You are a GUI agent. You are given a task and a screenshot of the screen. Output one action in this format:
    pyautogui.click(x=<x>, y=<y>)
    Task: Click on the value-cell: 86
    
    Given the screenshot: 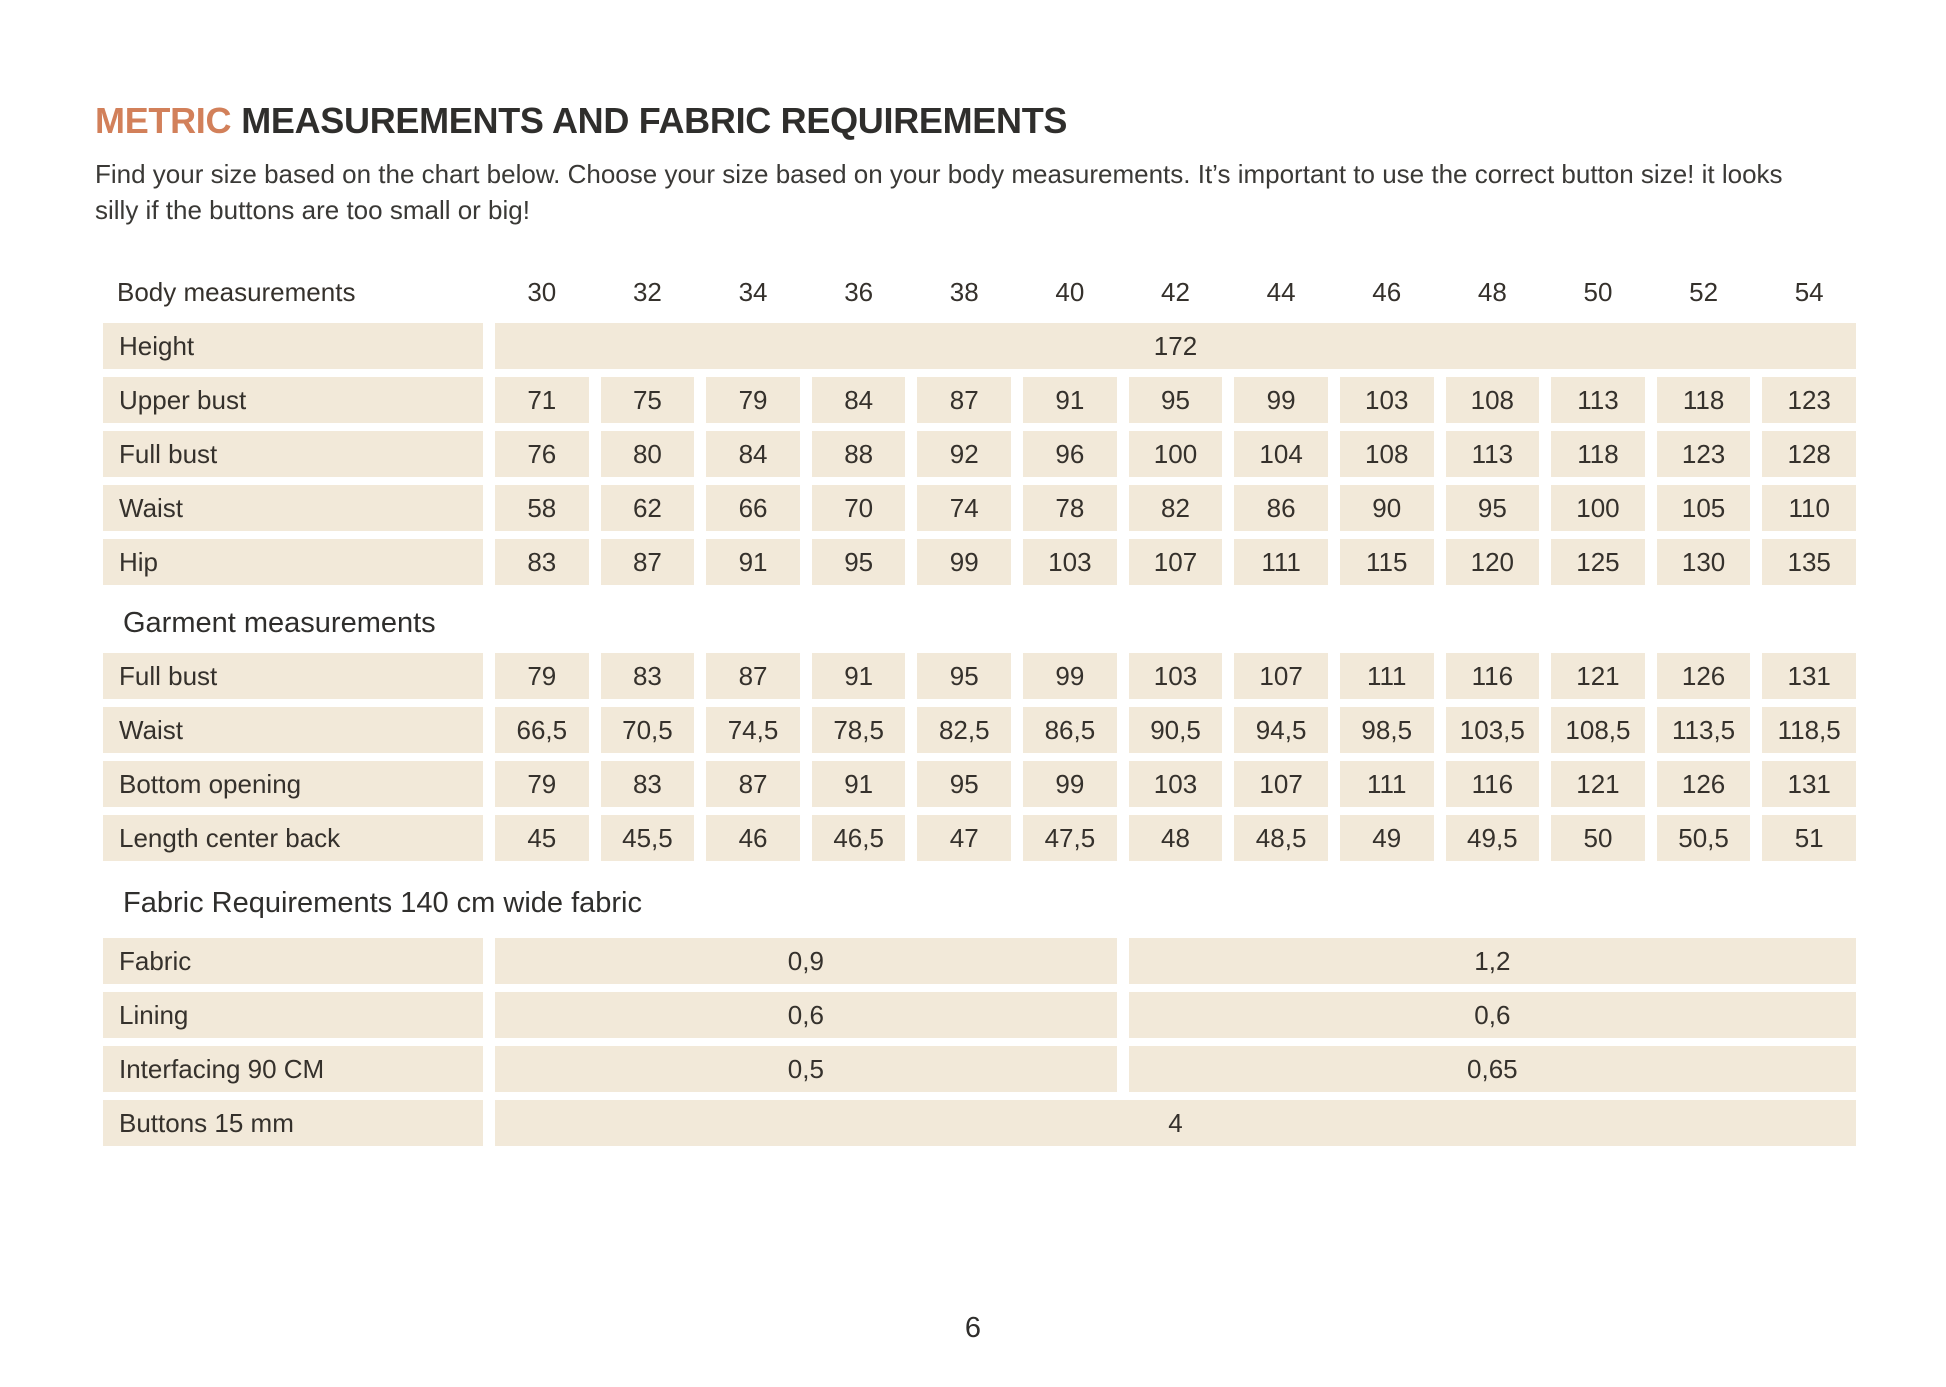 What is the action you would take?
    pyautogui.click(x=1281, y=508)
    